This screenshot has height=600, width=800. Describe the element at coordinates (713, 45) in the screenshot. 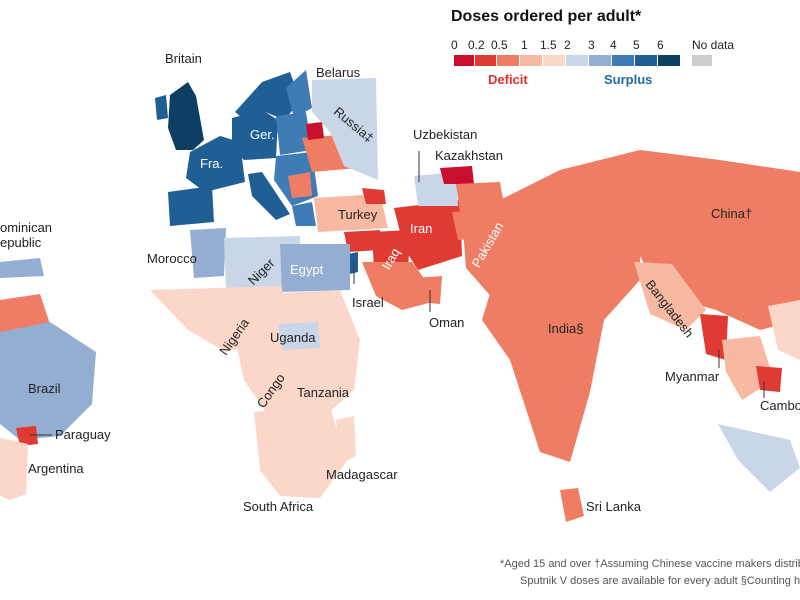

I see `legend-no-data: No data` at that location.